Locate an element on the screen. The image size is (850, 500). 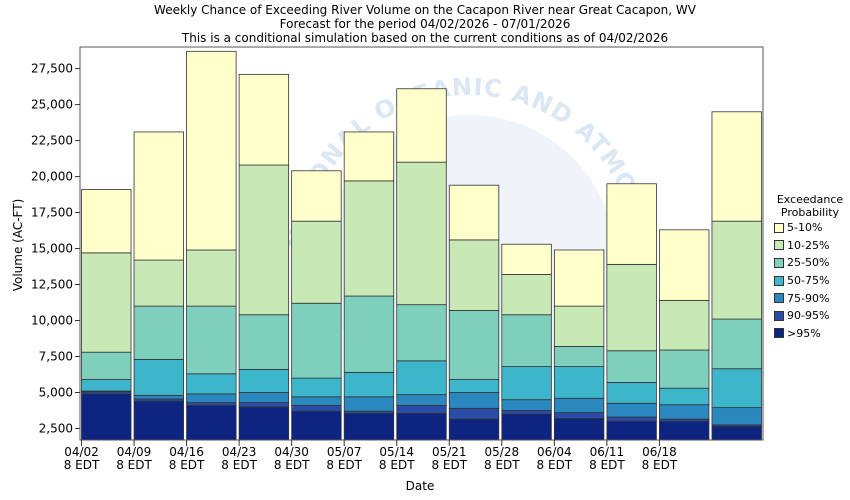
bar-segment-04-23-s5 is located at coordinates (264, 240).